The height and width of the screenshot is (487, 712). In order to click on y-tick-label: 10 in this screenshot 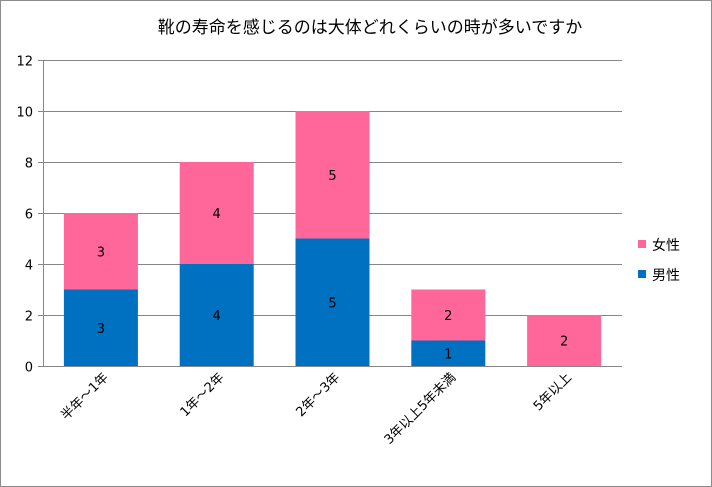, I will do `click(24, 113)`.